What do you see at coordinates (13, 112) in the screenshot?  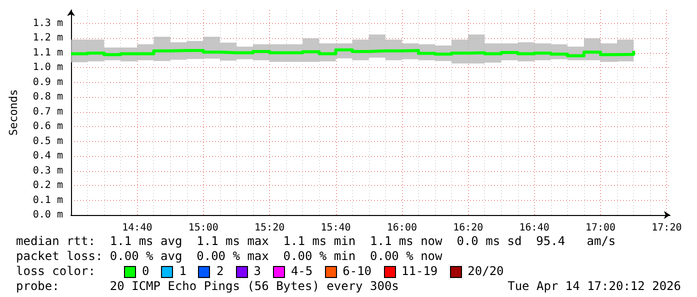 I see `y-axis-title: Seconds` at bounding box center [13, 112].